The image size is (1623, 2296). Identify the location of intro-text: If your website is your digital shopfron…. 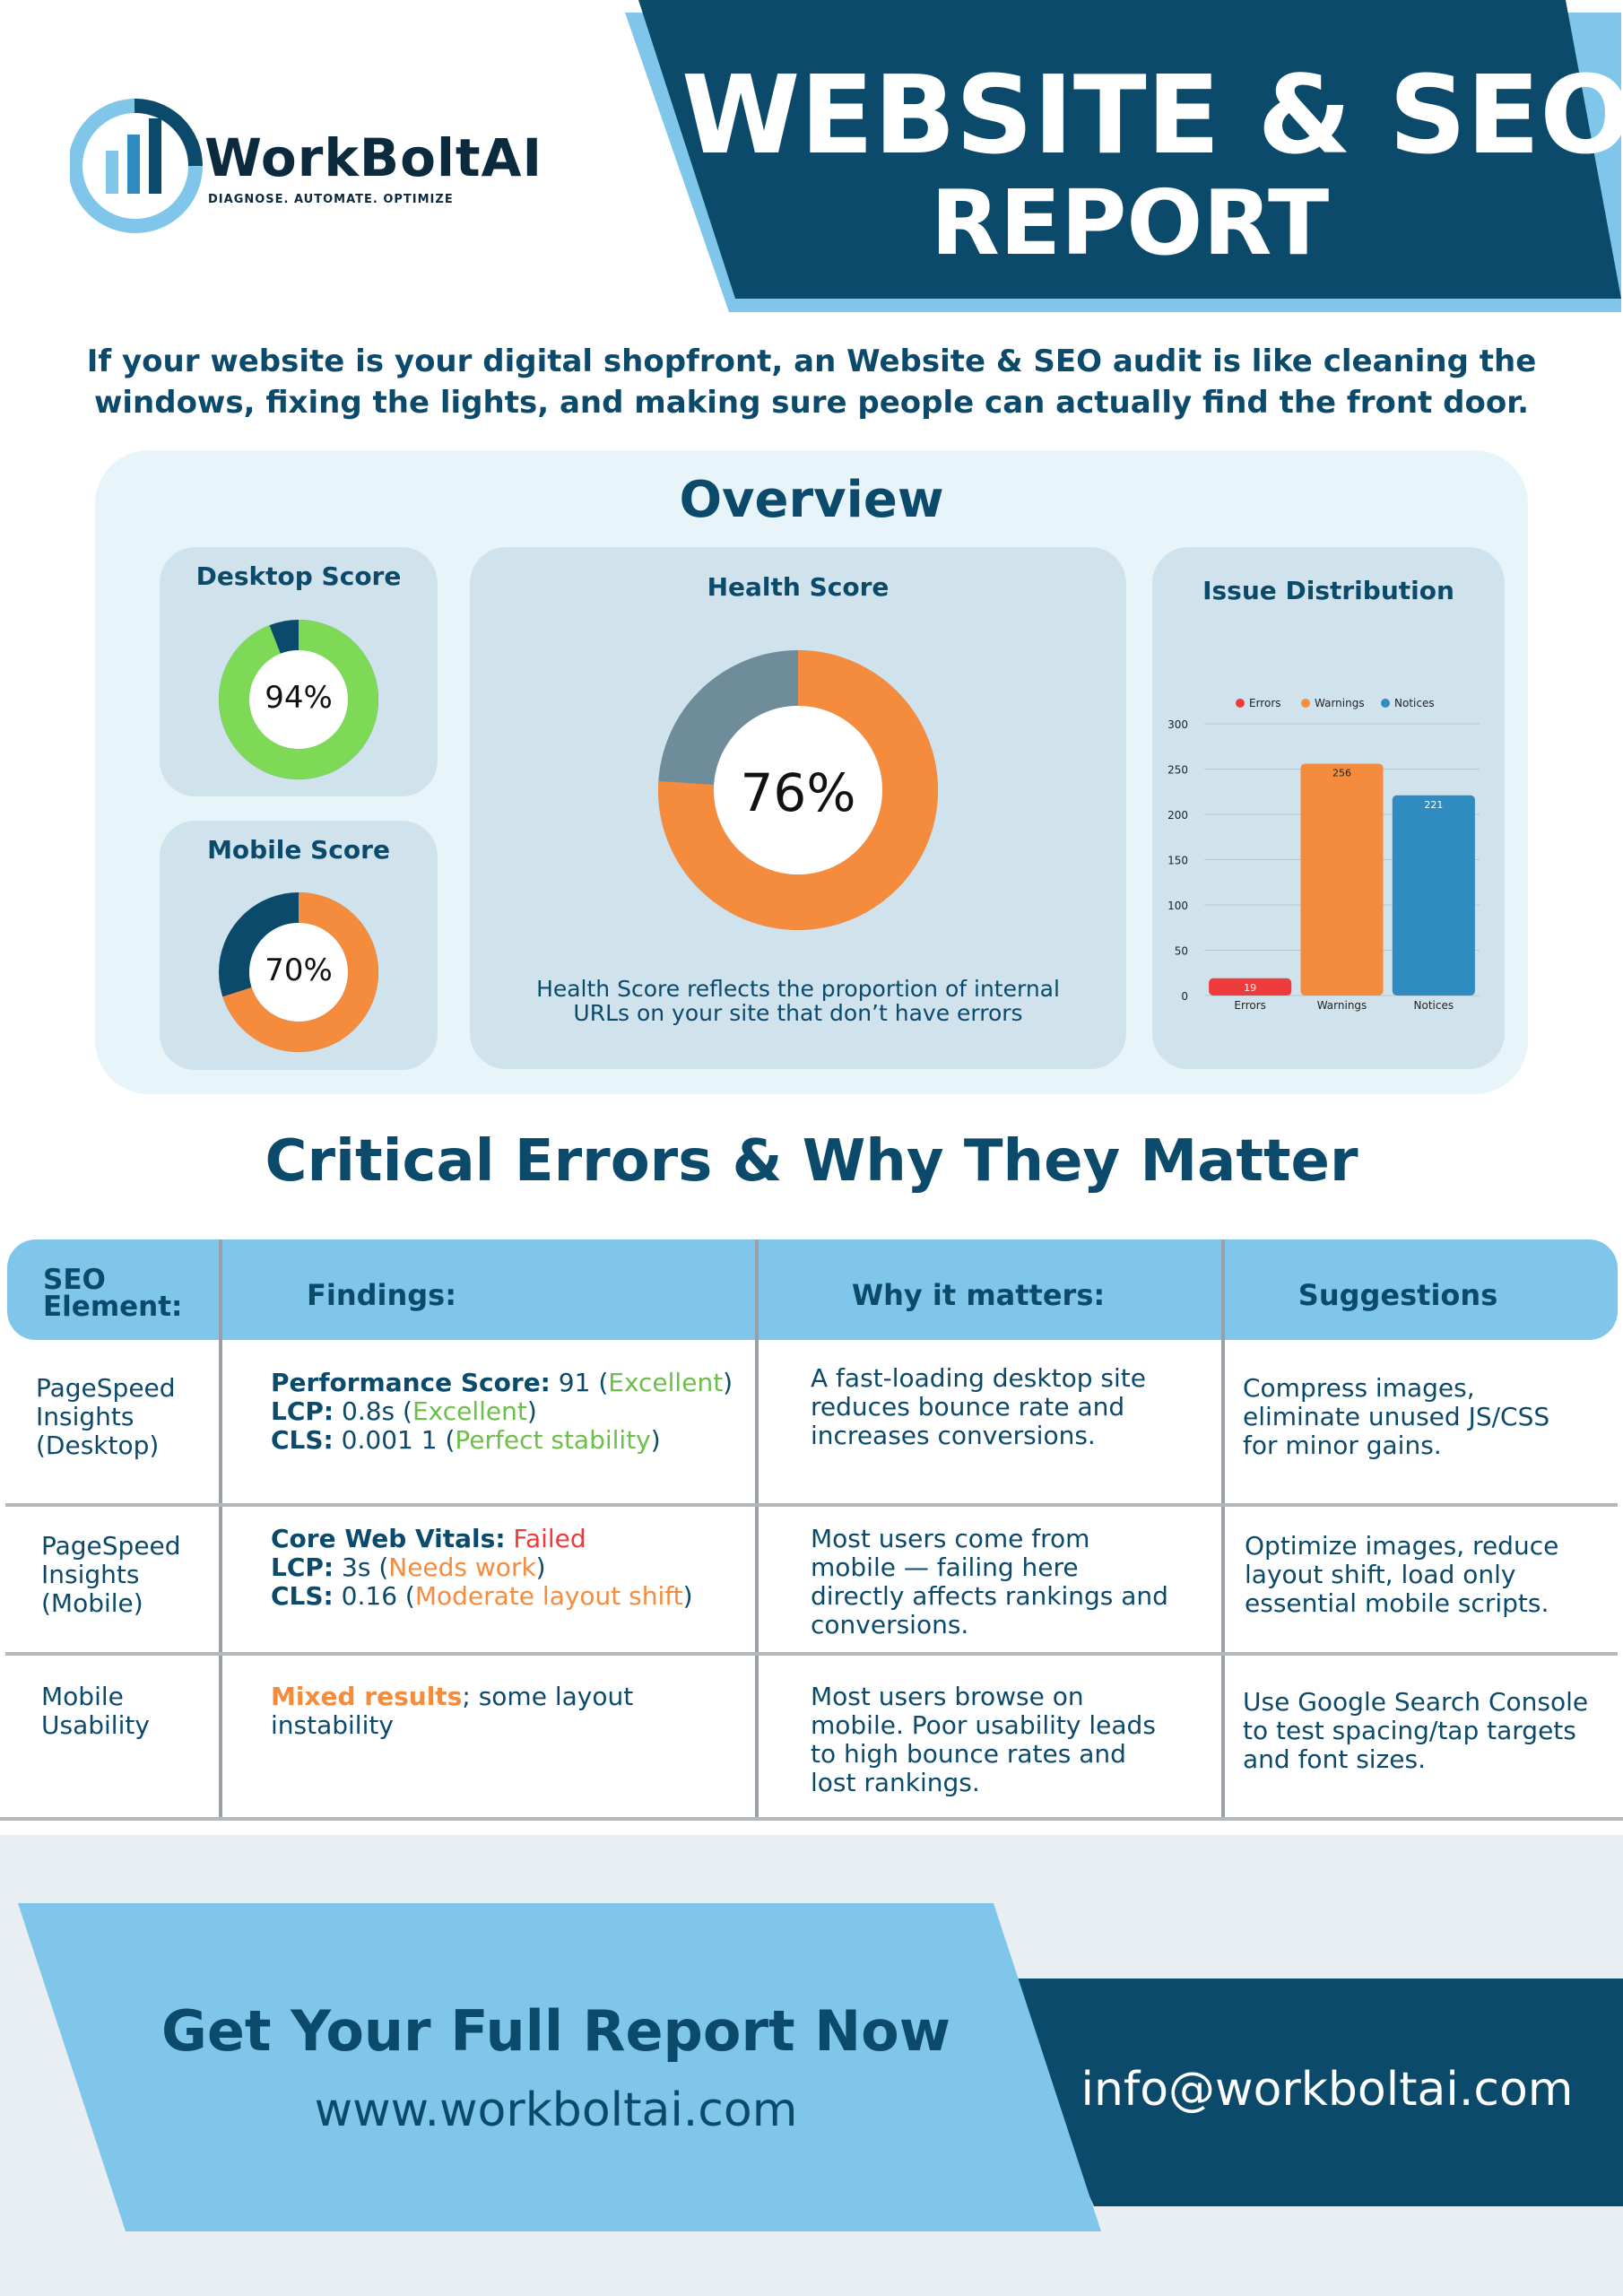
(811, 382).